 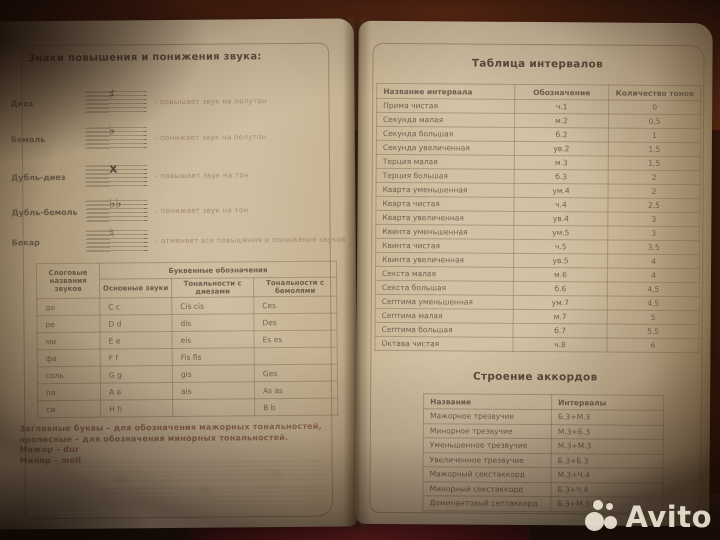 I want to click on table-cell: ais, so click(x=213, y=390).